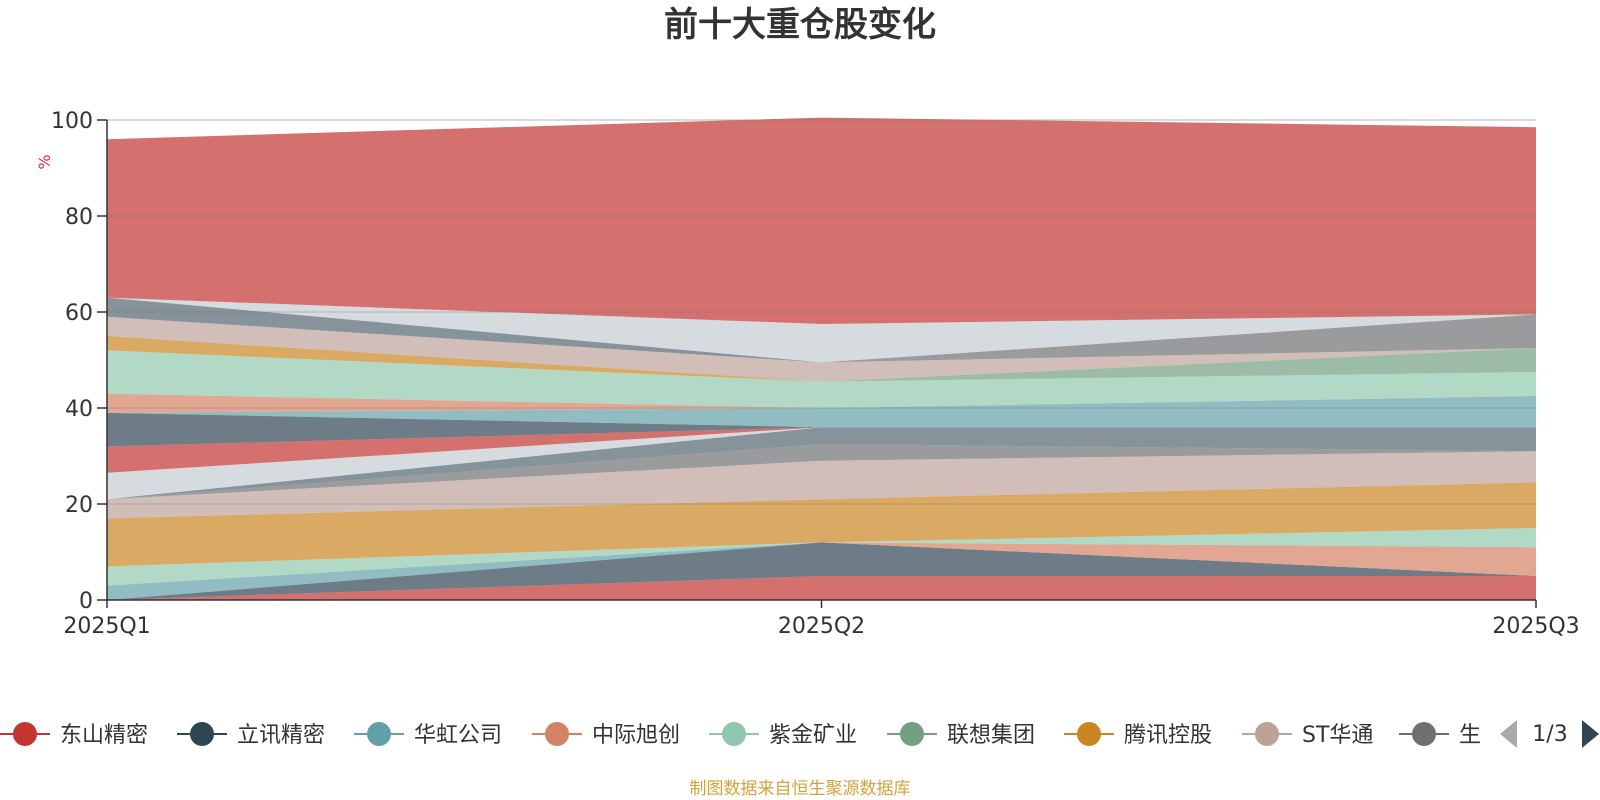  I want to click on legend-item: 东山精密, so click(74, 735).